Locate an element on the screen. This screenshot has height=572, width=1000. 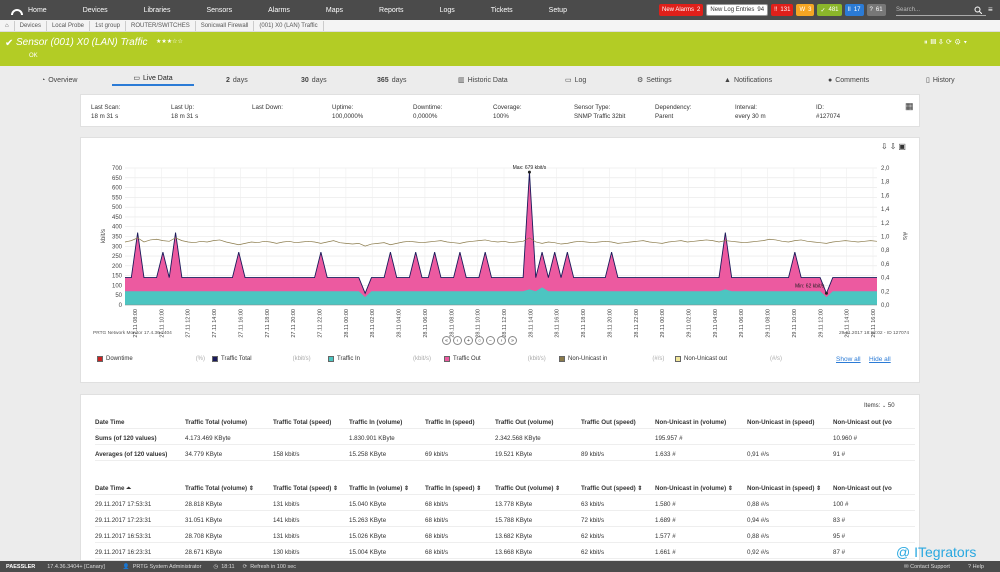
nav-home: Home is located at coordinates (37, 10).